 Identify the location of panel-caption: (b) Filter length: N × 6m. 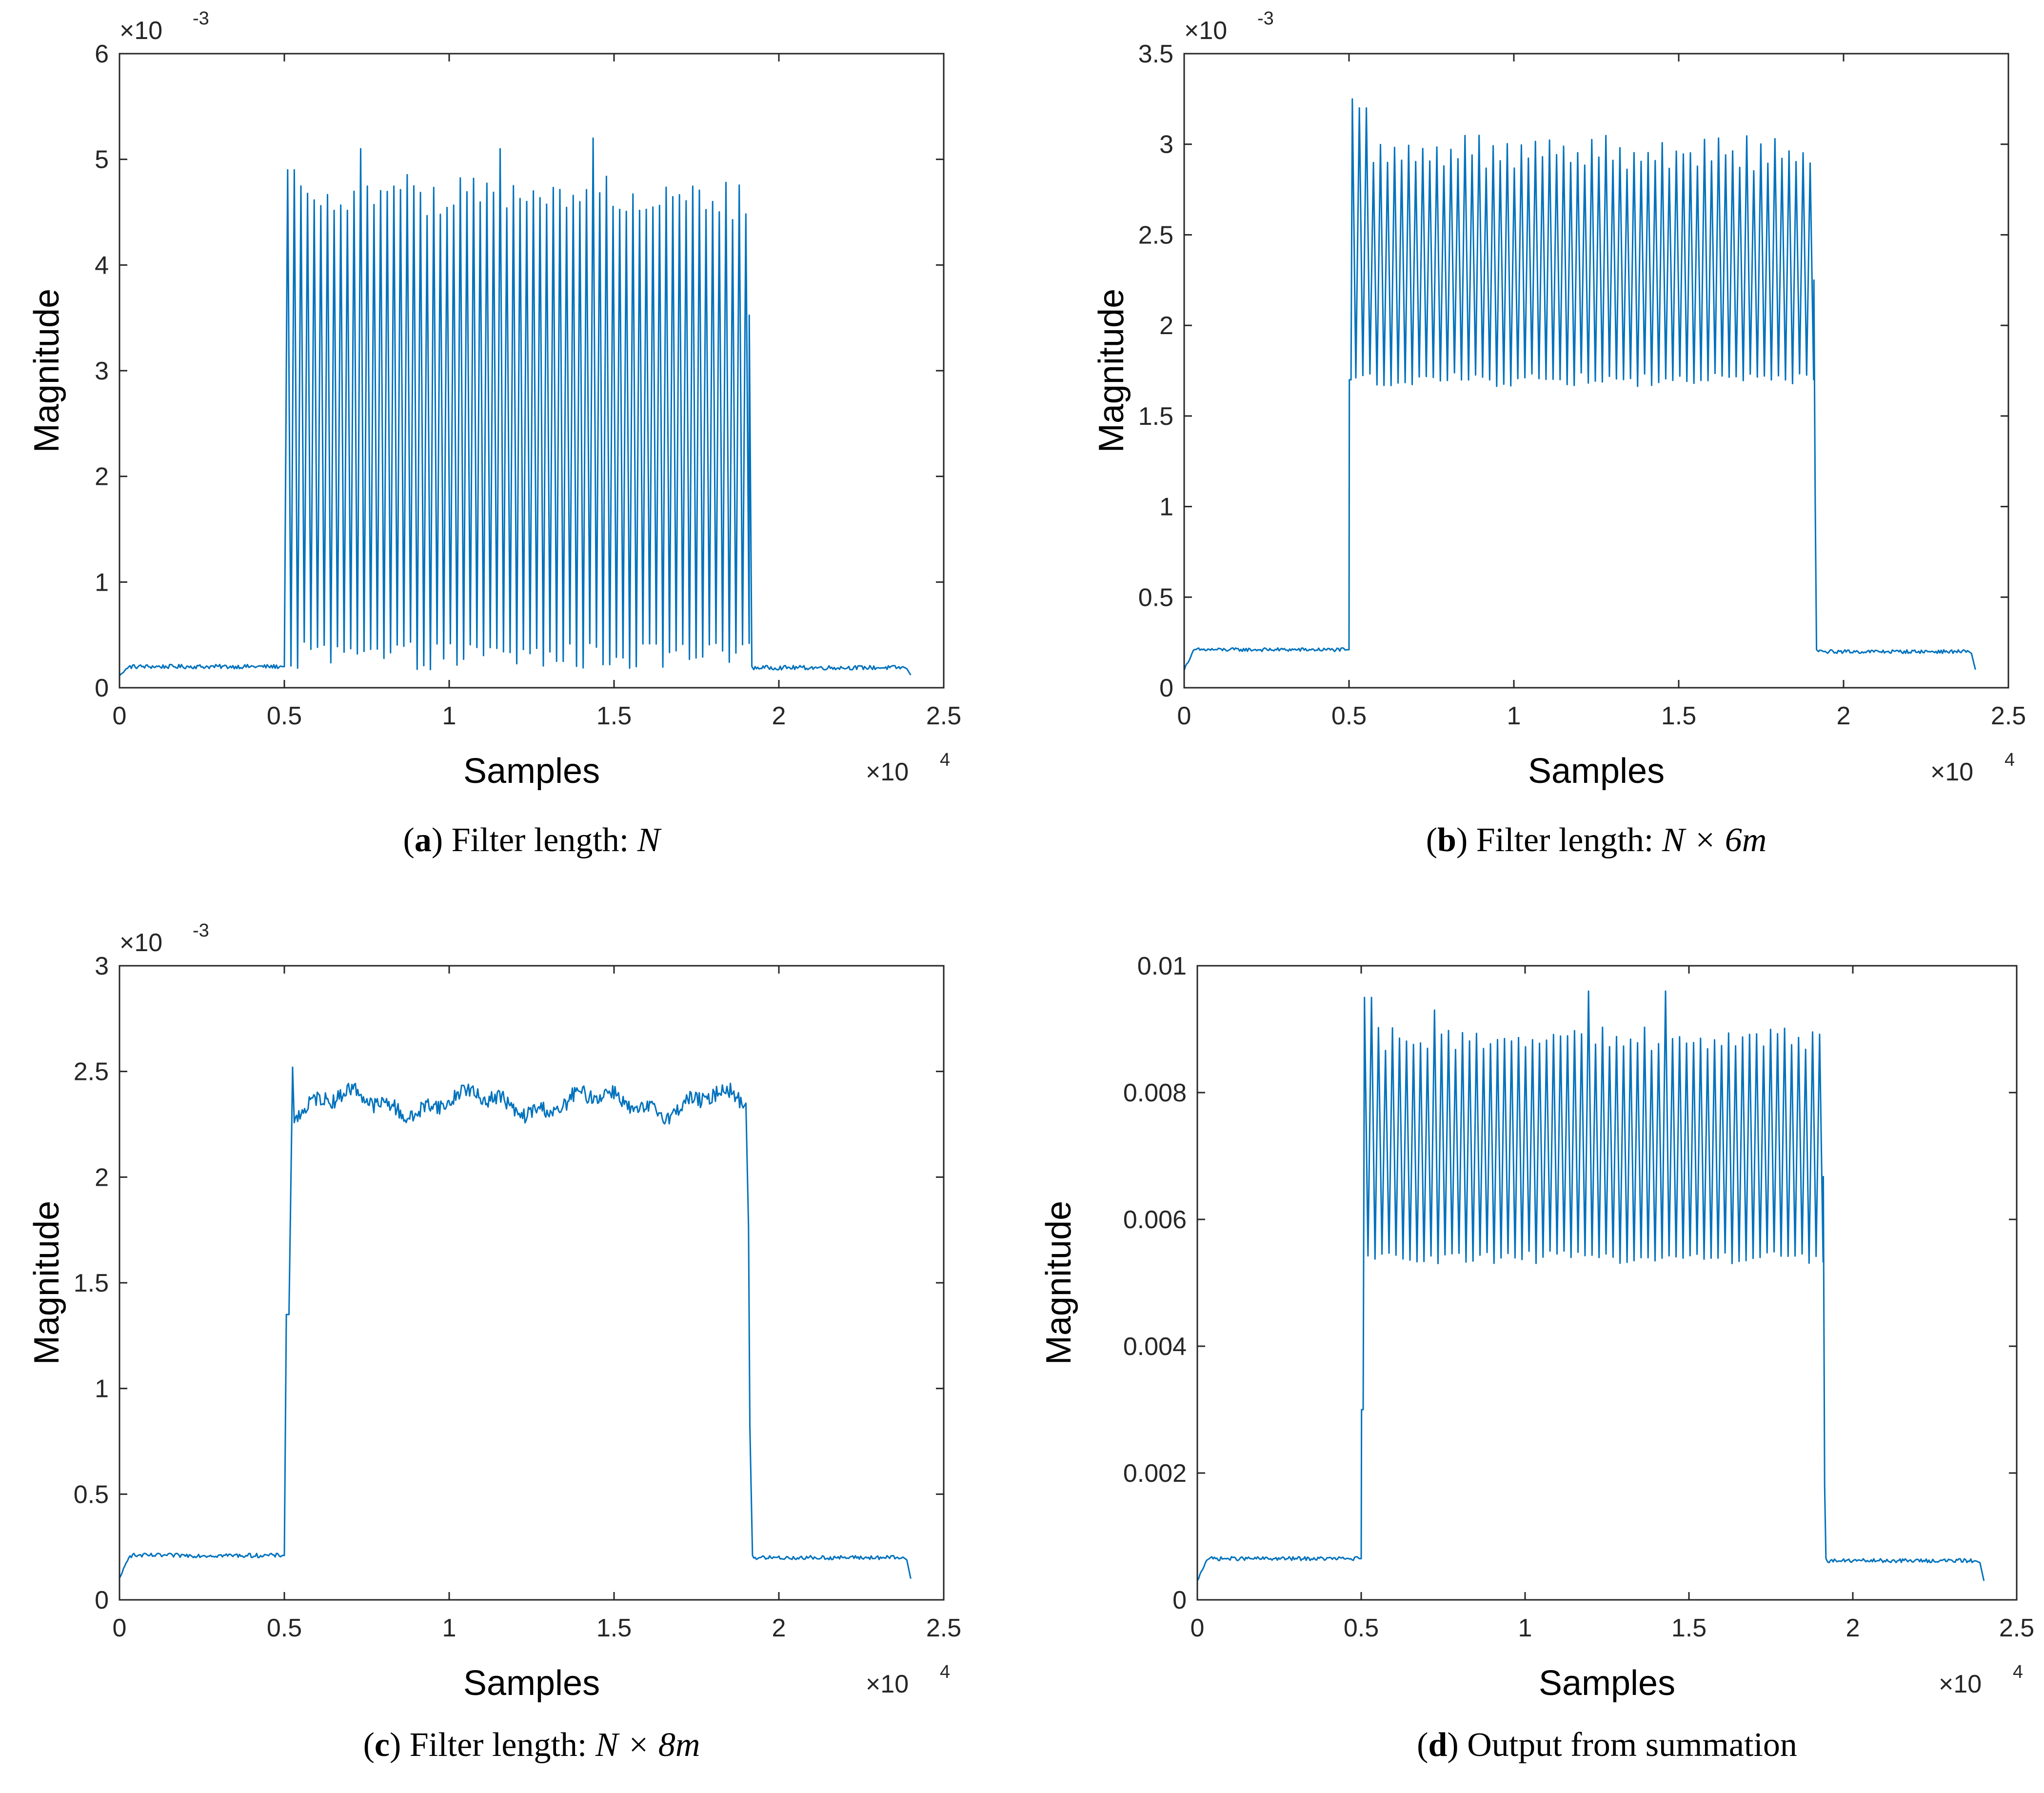
(1596, 840).